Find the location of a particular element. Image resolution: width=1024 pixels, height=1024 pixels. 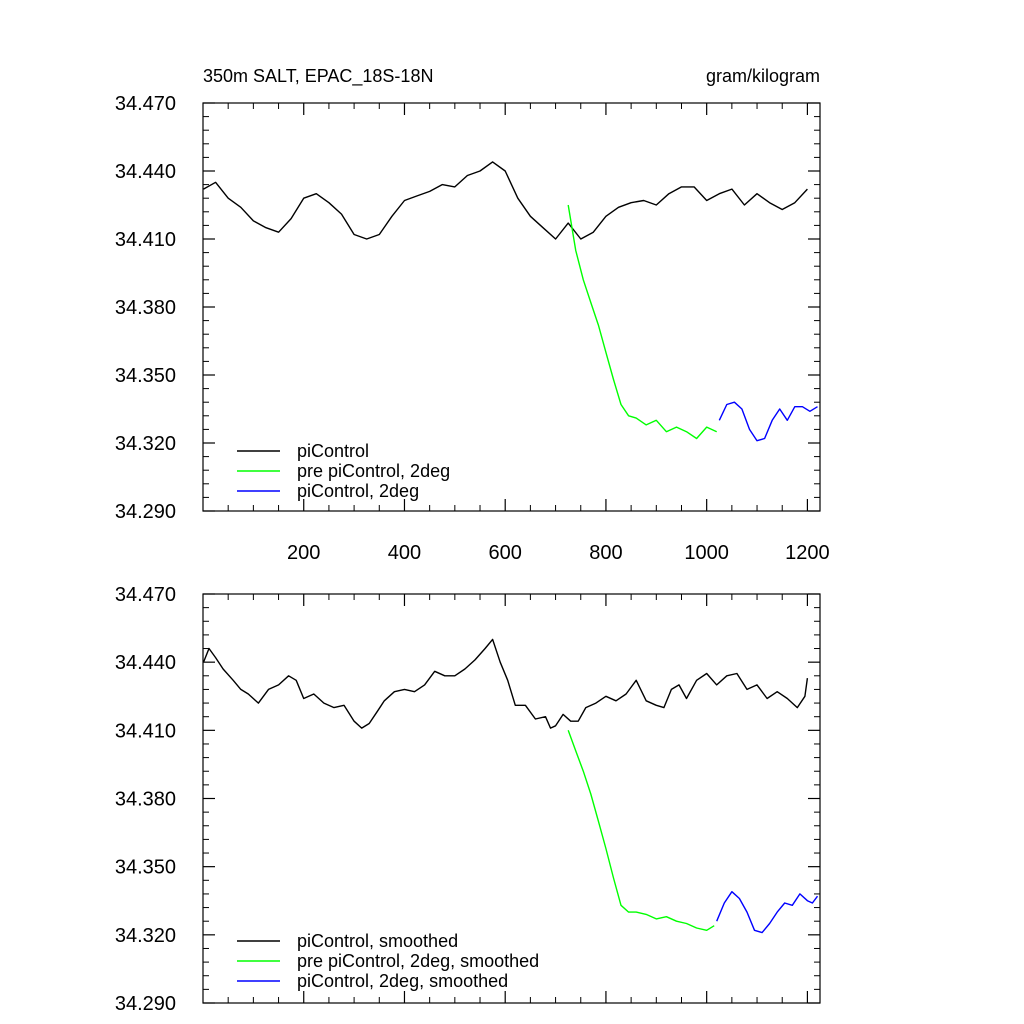

legend-label: piControl, smoothed is located at coordinates (377, 941).